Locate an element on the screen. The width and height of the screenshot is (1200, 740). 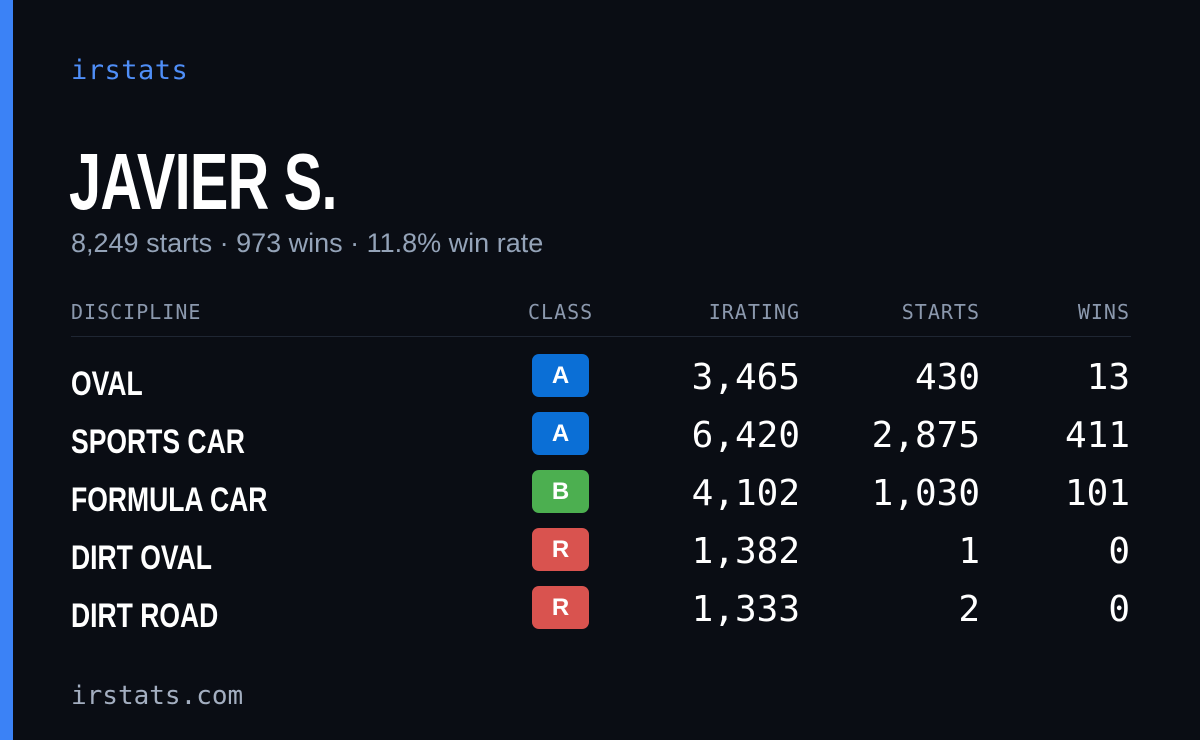
header-irating: IRATING is located at coordinates (754, 312).